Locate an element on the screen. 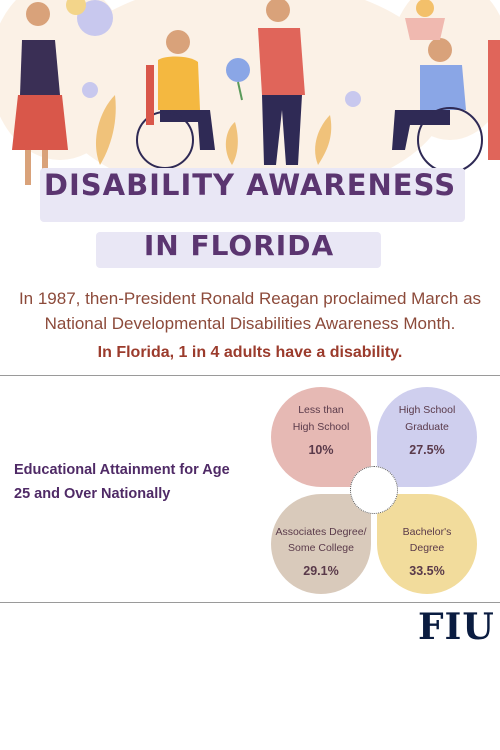 Image resolution: width=500 pixels, height=750 pixels. divider-top is located at coordinates (250, 375).